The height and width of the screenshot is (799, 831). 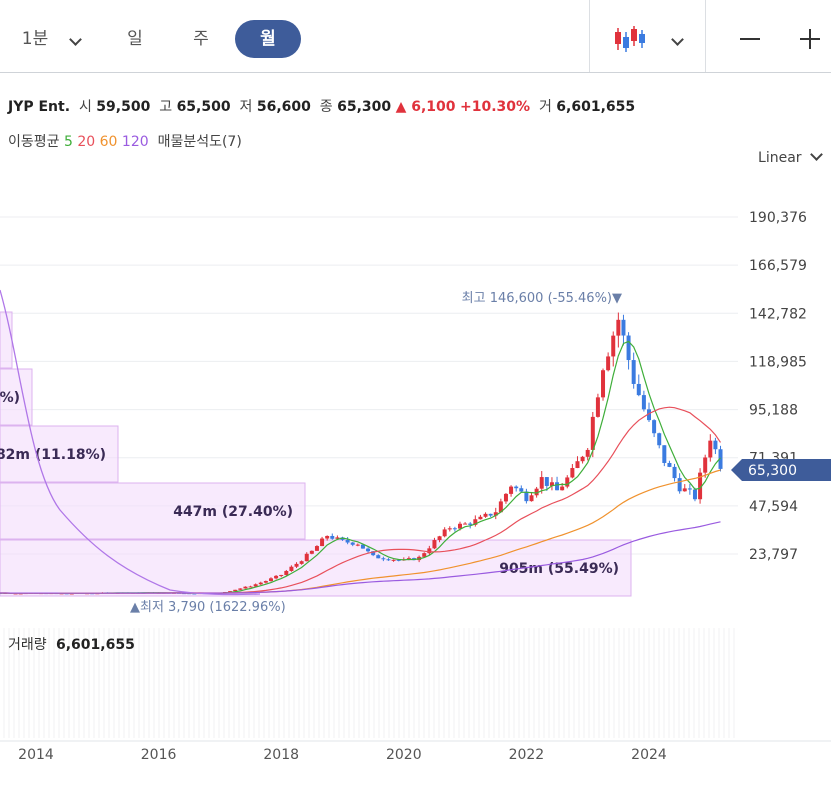 I want to click on volume-last-value: 6,601,655, so click(x=95, y=645).